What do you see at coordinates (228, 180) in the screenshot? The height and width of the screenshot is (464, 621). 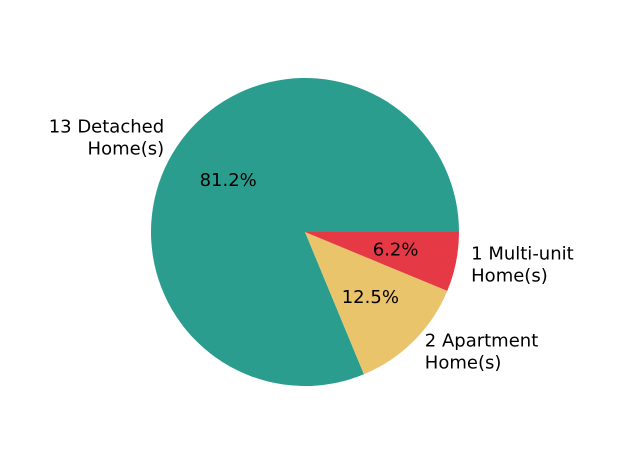 I see `percent-label-0: 81.2%` at bounding box center [228, 180].